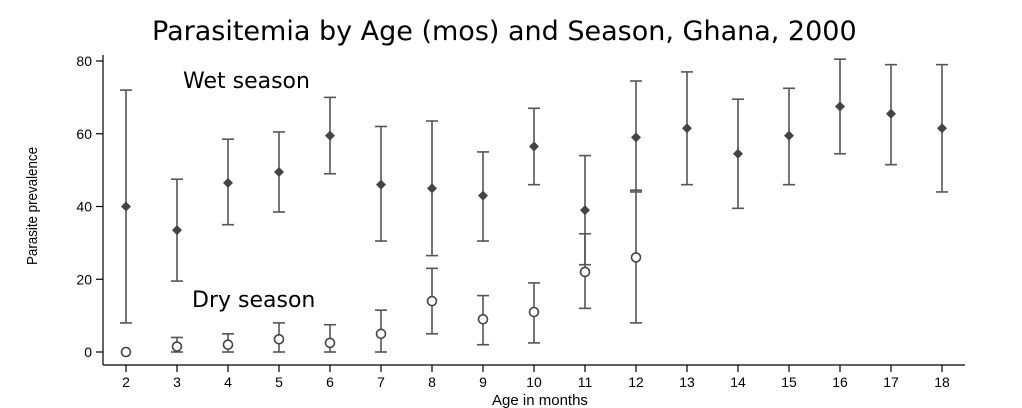 The height and width of the screenshot is (408, 1022). What do you see at coordinates (84, 279) in the screenshot?
I see `y-tick-label: 20` at bounding box center [84, 279].